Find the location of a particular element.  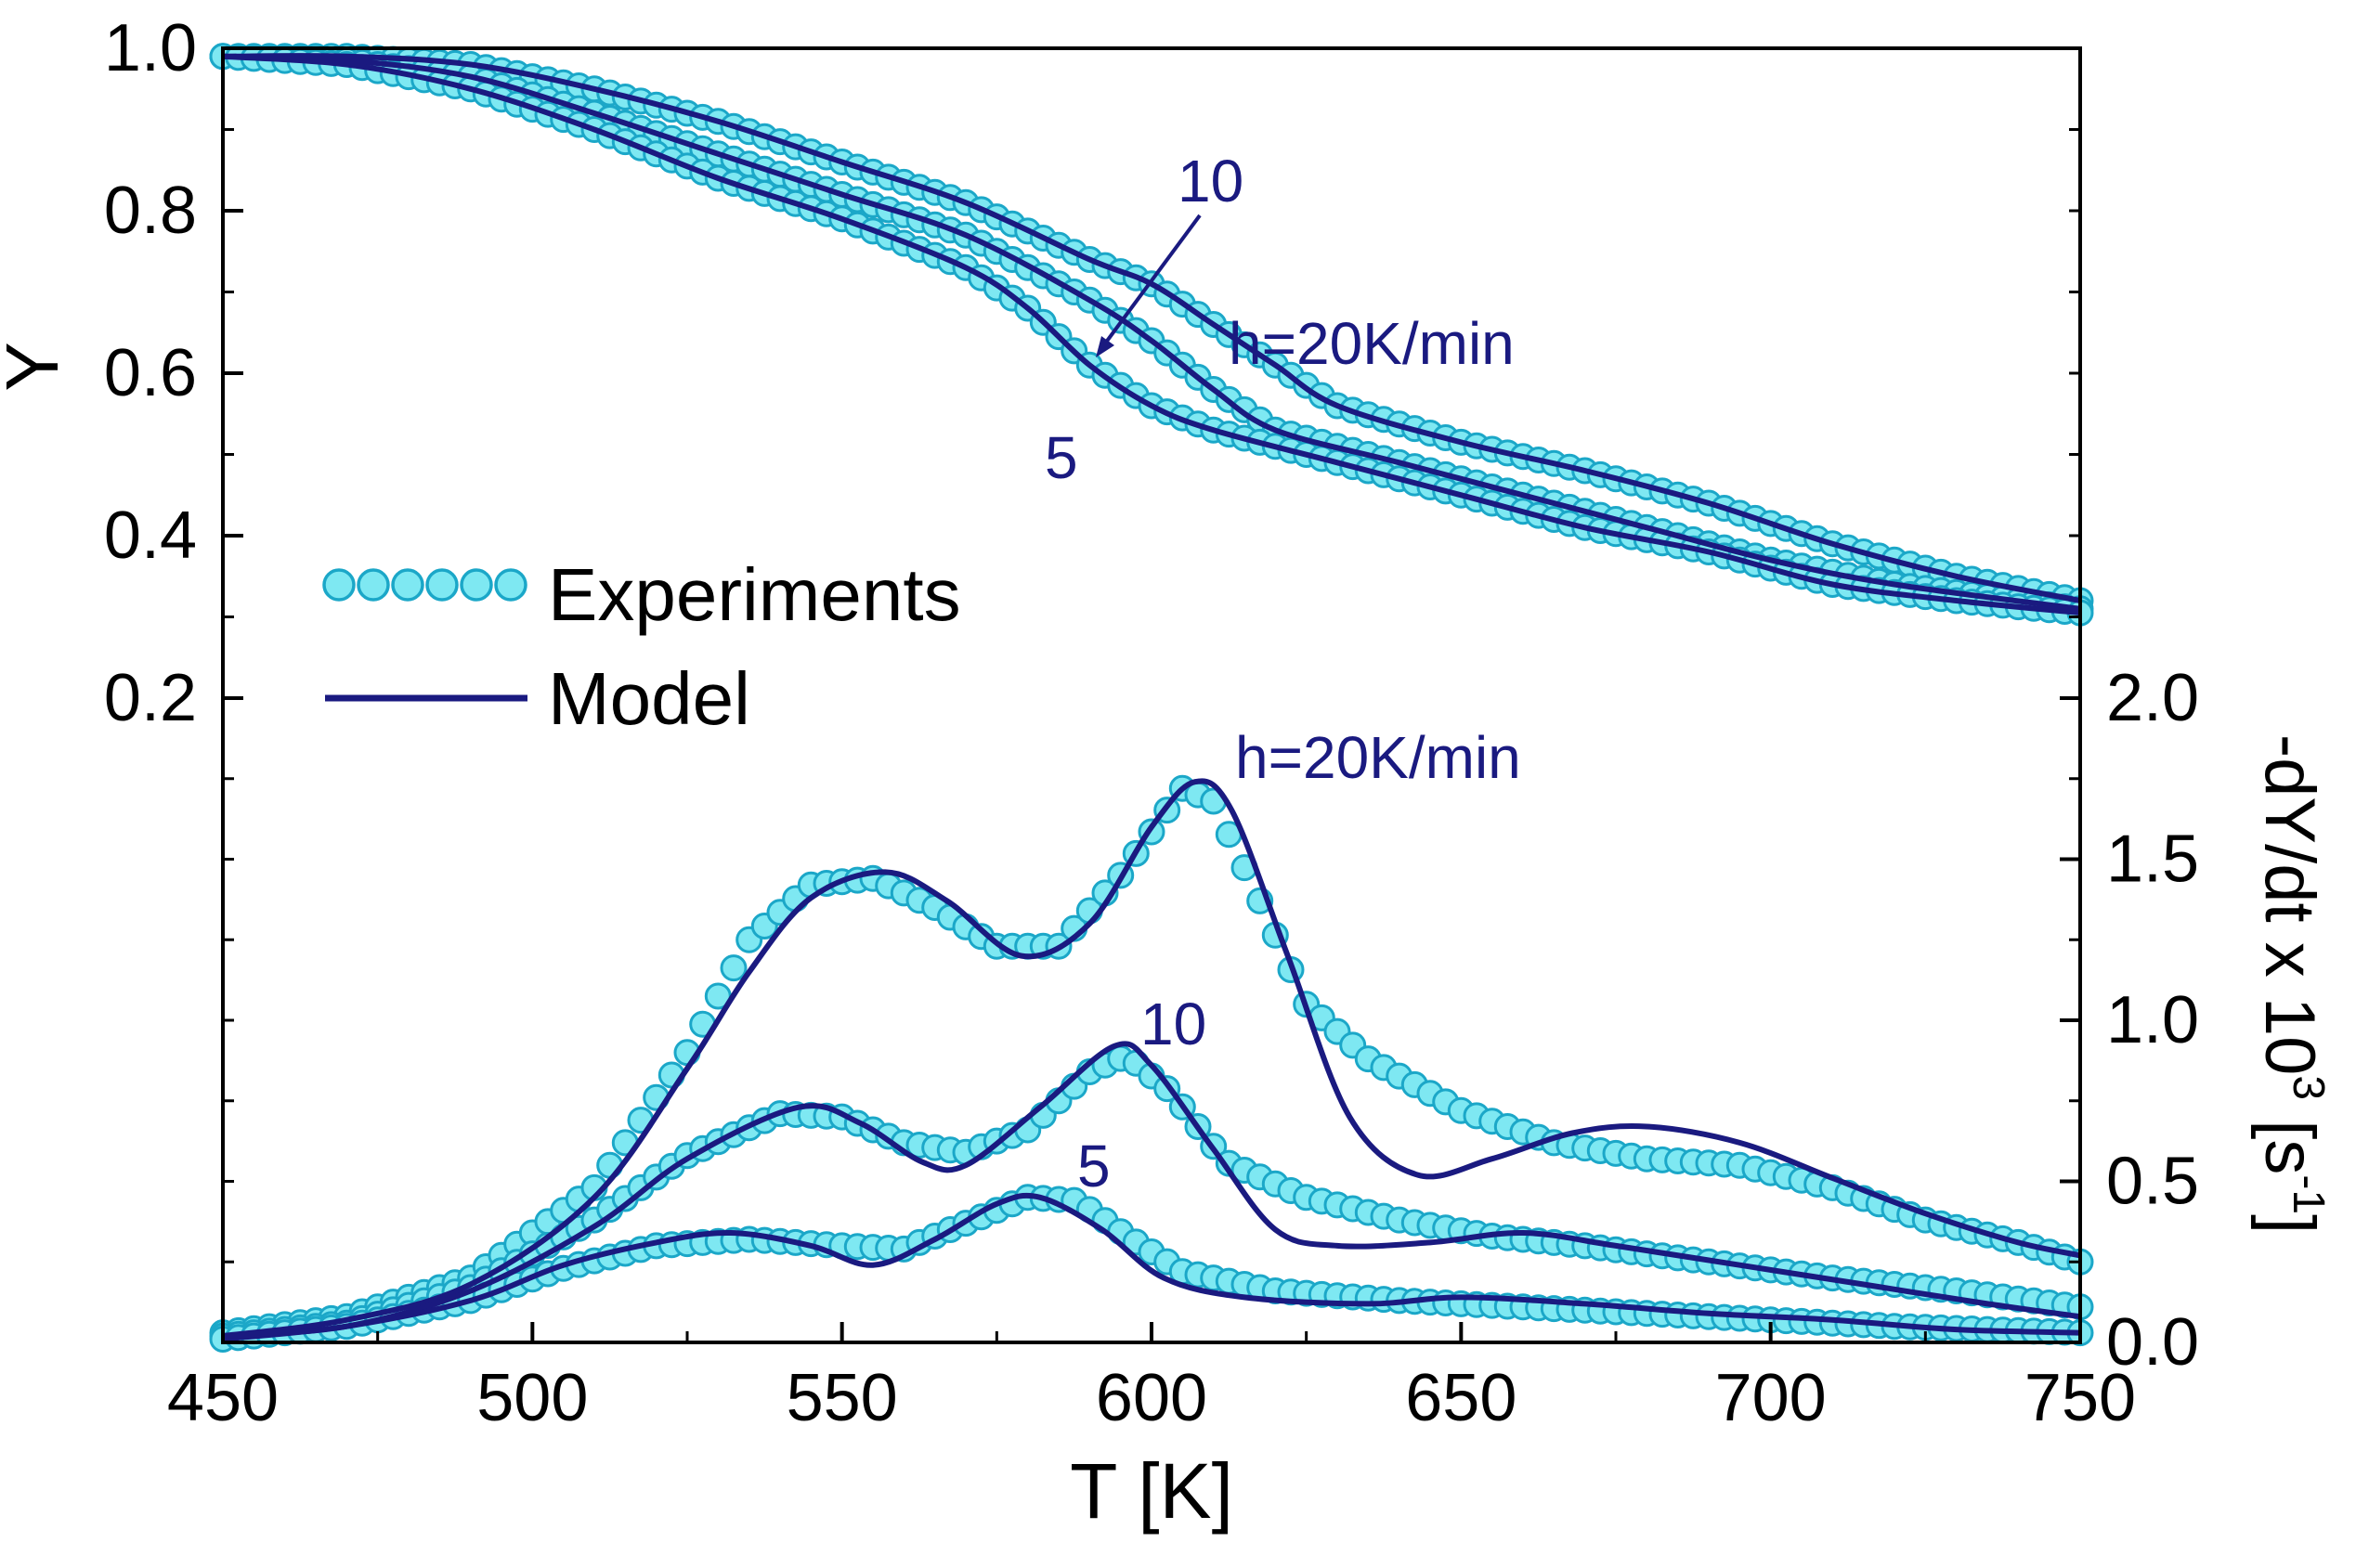

x-tick-label: 700 is located at coordinates (1771, 1398).